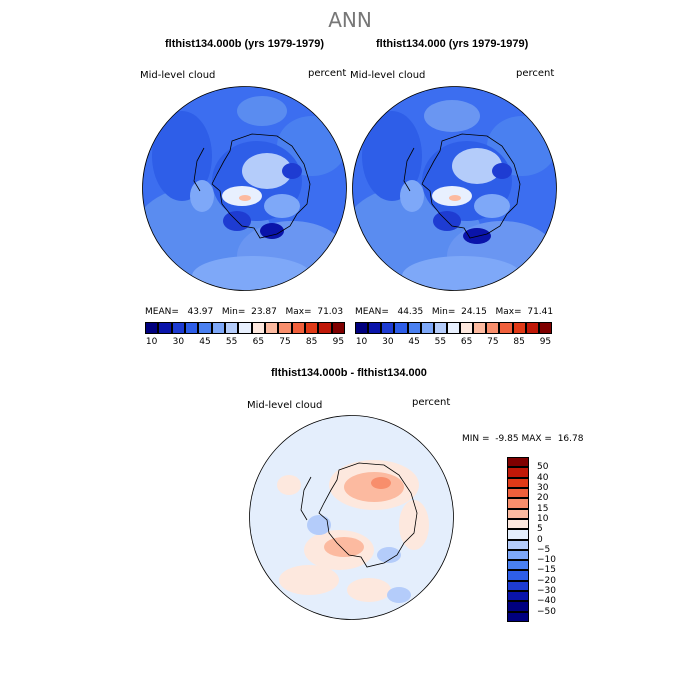 This screenshot has height=700, width=700. Describe the element at coordinates (200, 312) in the screenshot. I see `panel-1-mean-value: 43.97` at that location.